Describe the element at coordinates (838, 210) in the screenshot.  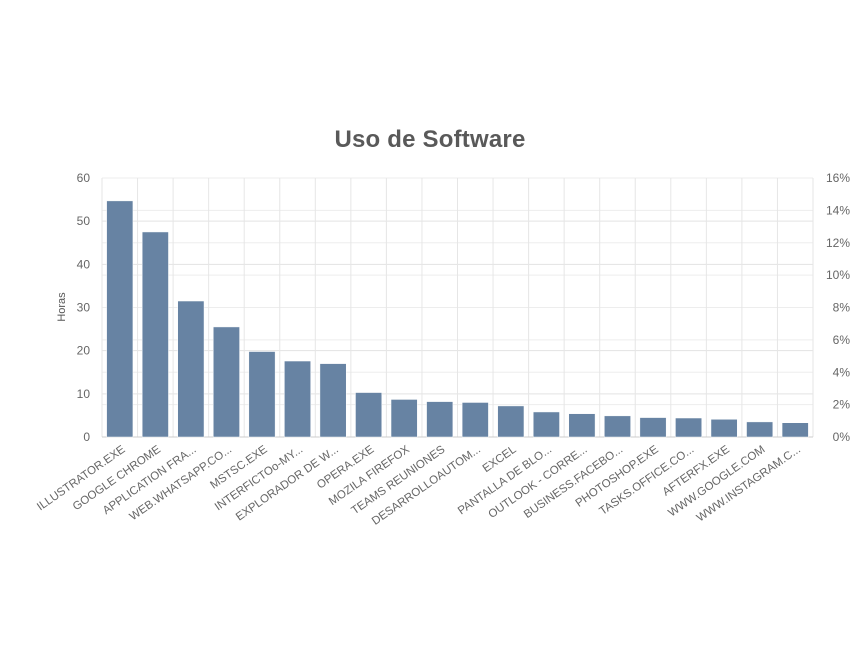
I see `y2-tick-label: 14%` at that location.